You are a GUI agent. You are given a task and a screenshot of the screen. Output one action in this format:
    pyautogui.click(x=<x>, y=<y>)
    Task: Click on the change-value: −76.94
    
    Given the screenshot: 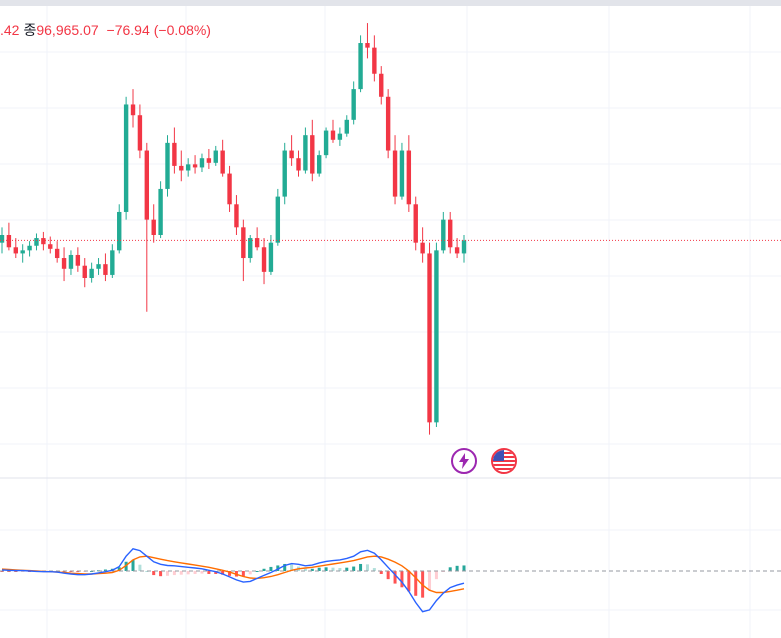 What is the action you would take?
    pyautogui.click(x=128, y=30)
    